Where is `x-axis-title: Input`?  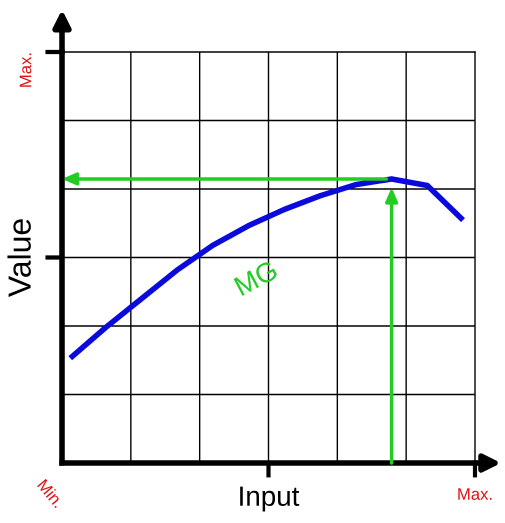
x-axis-title: Input is located at coordinates (270, 499).